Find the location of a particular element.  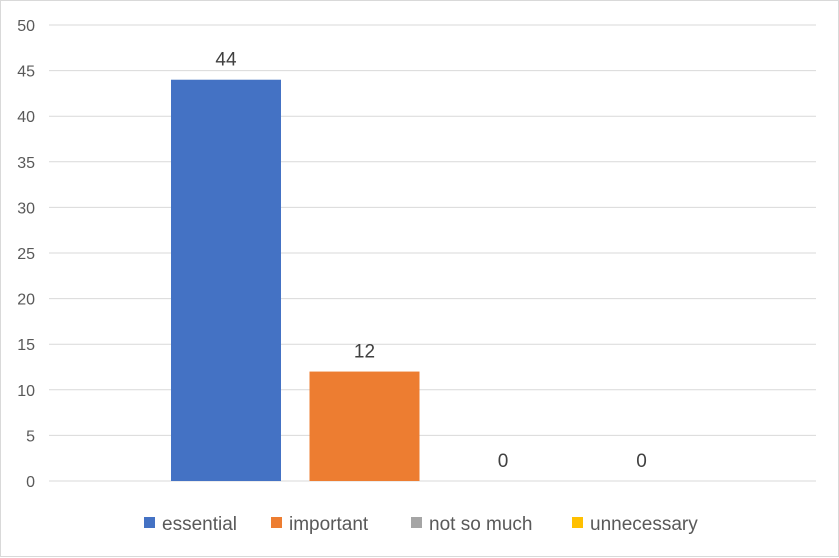

y-tick-label: 15 is located at coordinates (26, 345).